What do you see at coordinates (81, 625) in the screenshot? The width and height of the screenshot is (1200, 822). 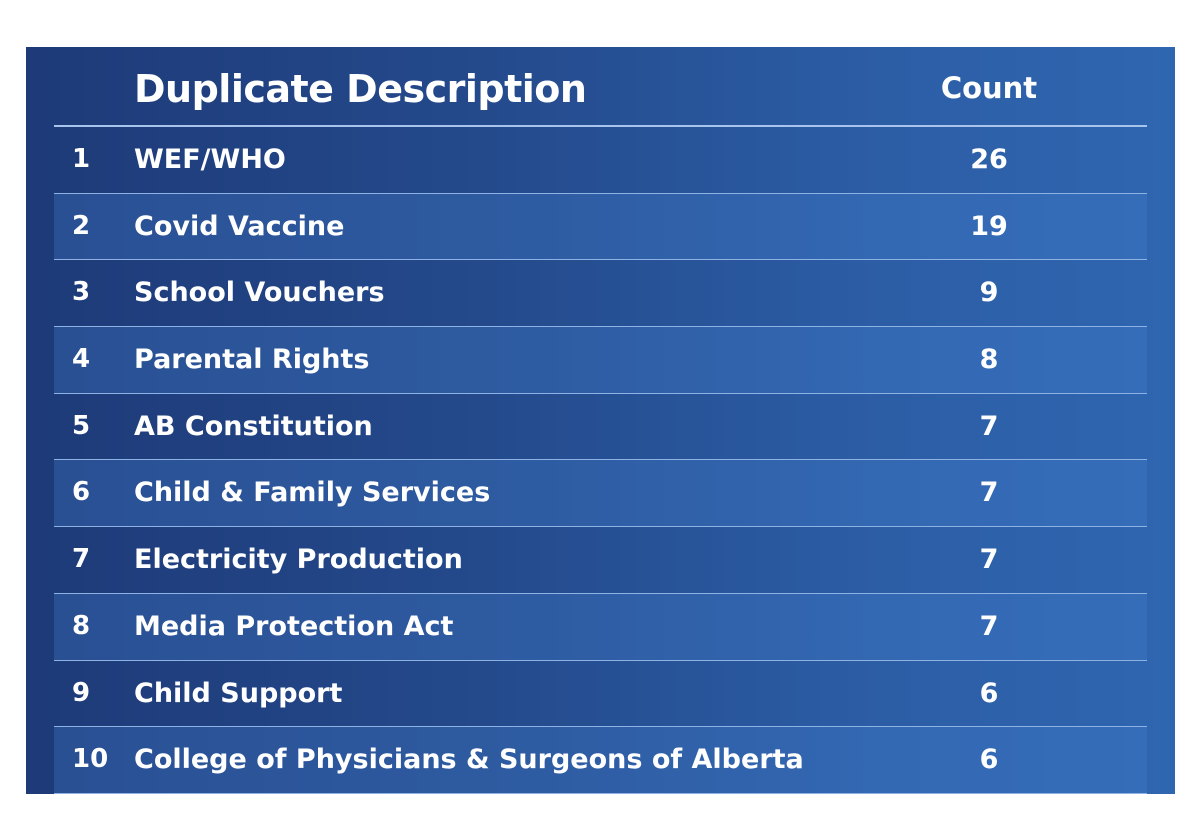 I see `row-rank: 8` at bounding box center [81, 625].